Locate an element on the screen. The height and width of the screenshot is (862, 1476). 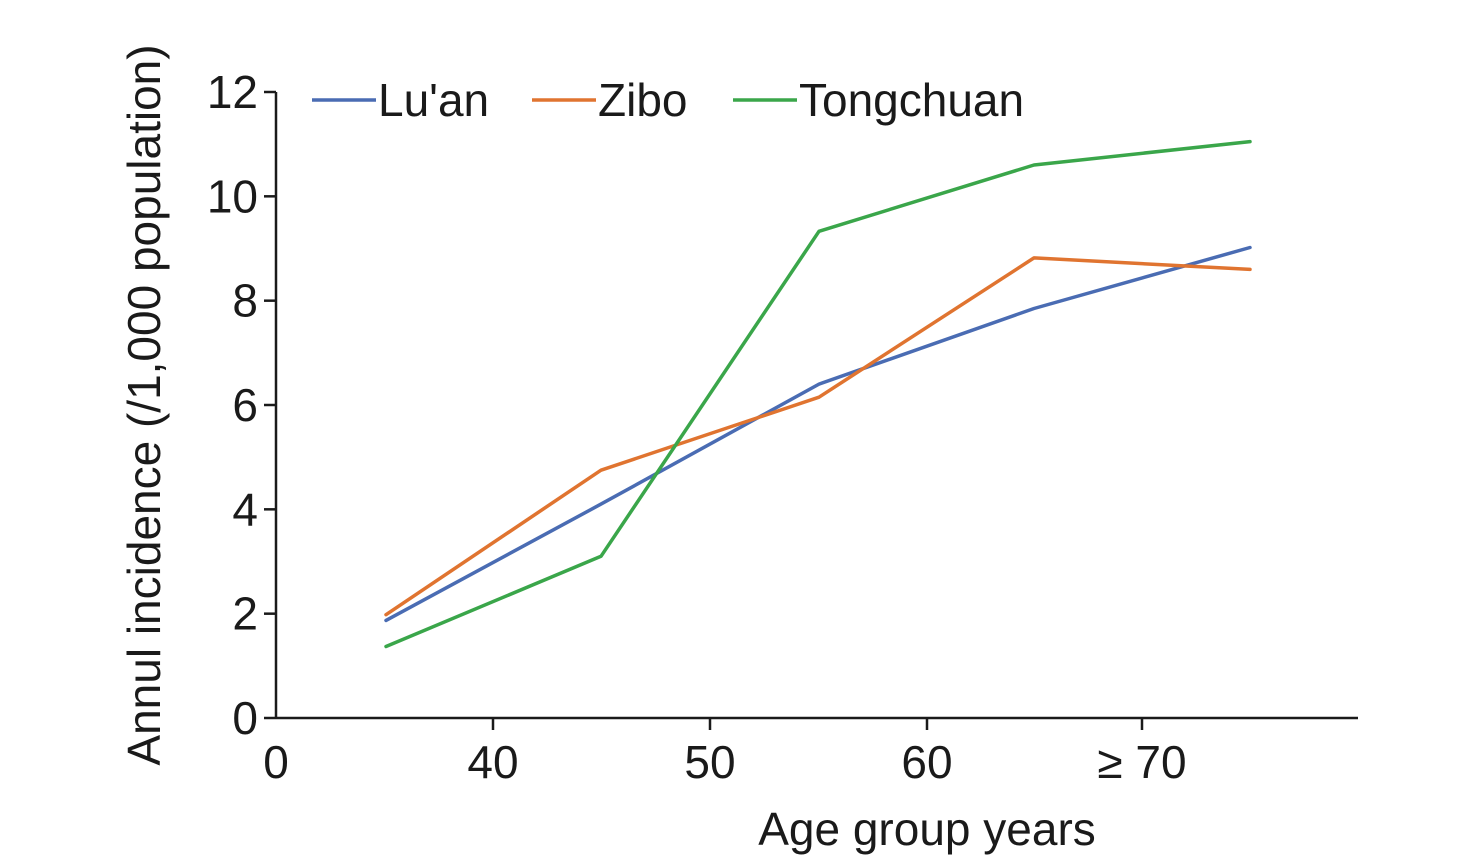
legend: Lu'an Zibo Tongchuan is located at coordinates (668, 100).